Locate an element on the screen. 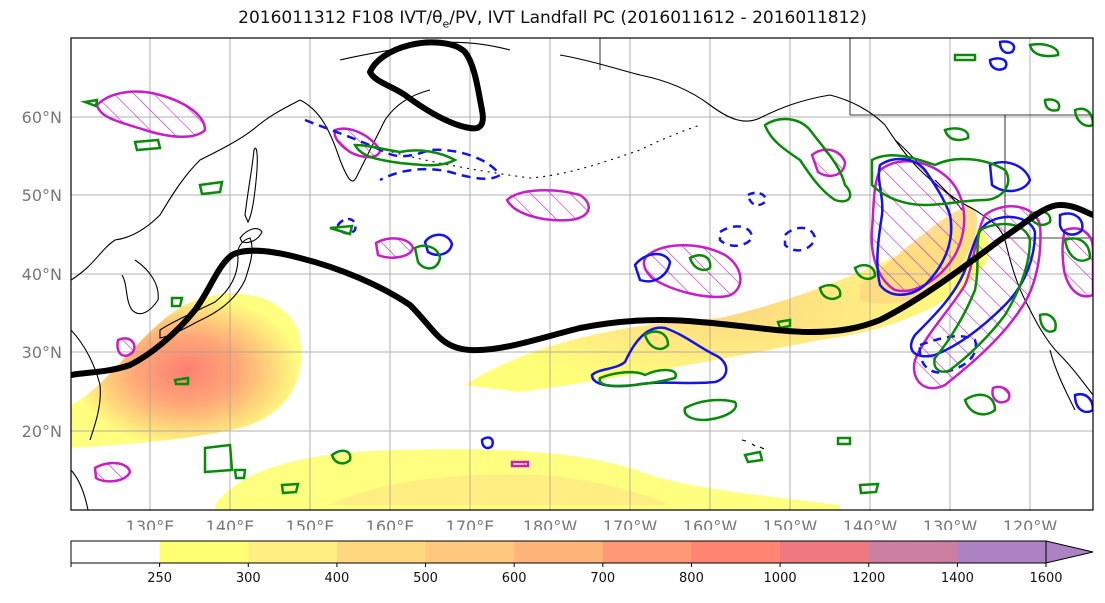  lon-label: 130°E is located at coordinates (150, 523).